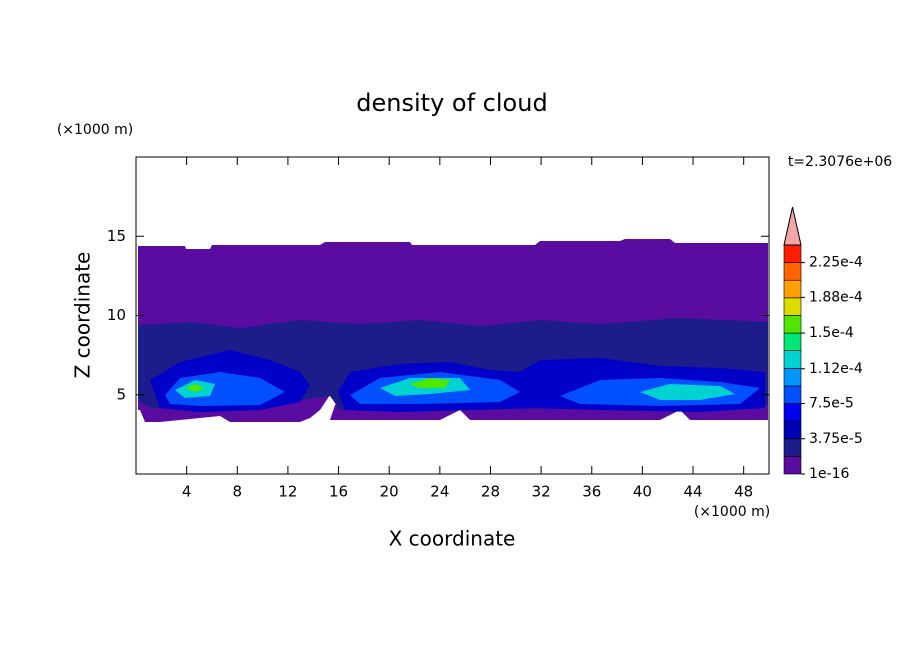  I want to click on y-axis-label: Z coordinate, so click(83, 315).